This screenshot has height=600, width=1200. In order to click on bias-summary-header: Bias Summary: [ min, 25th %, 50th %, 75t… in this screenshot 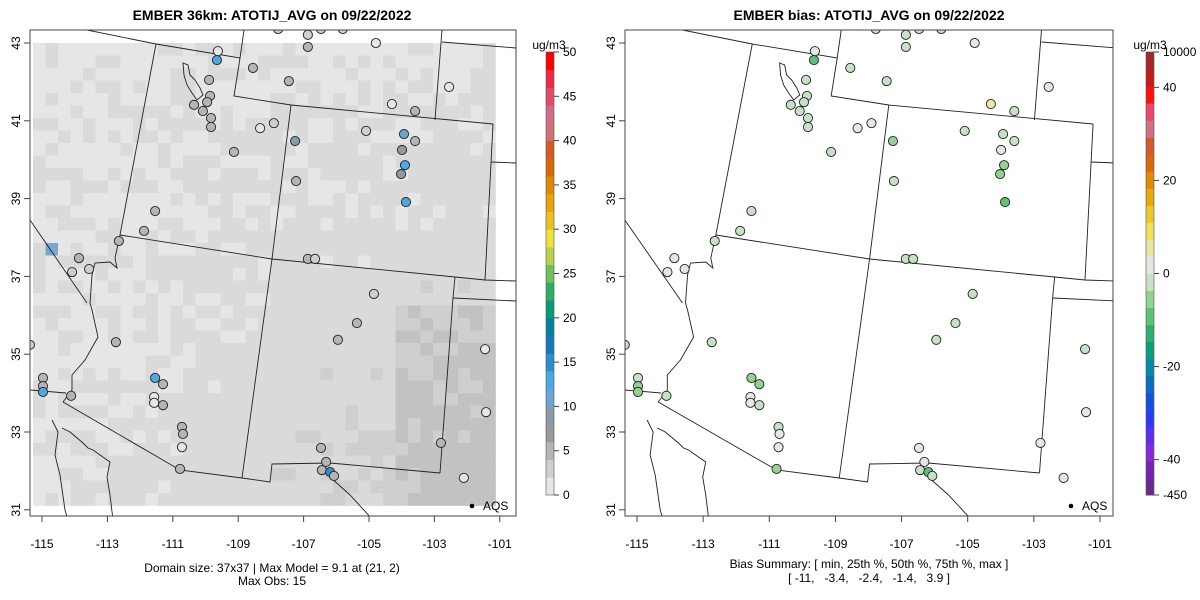, I will do `click(869, 564)`.